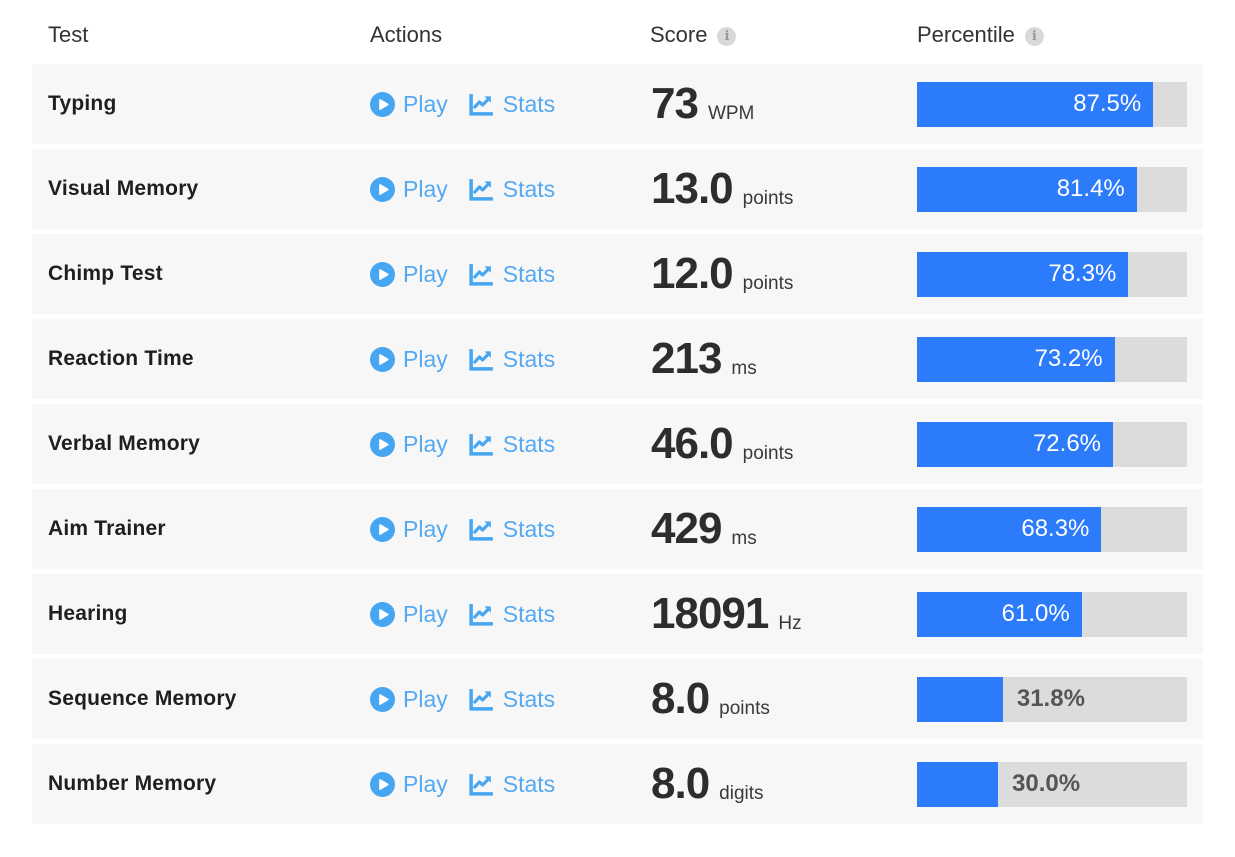  Describe the element at coordinates (107, 528) in the screenshot. I see `test-name: Aim Trainer` at that location.